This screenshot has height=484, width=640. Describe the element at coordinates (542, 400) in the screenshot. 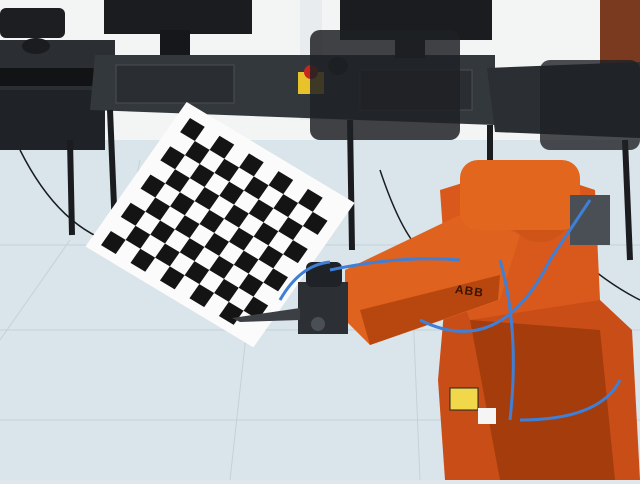

I see `robot-base-shade` at that location.